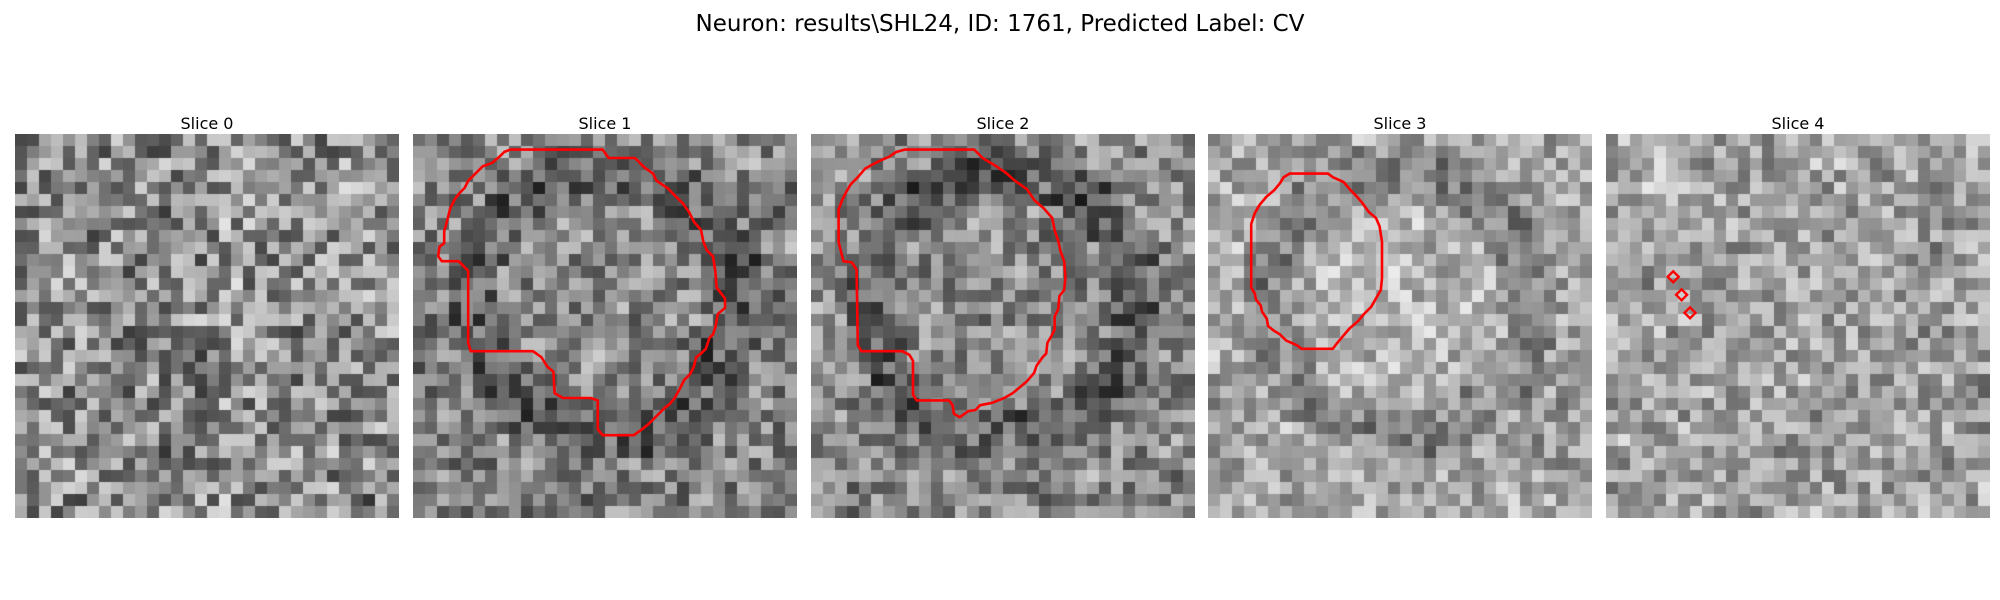 The image size is (2000, 600). Describe the element at coordinates (605, 123) in the screenshot. I see `slice-title: Slice 1` at that location.